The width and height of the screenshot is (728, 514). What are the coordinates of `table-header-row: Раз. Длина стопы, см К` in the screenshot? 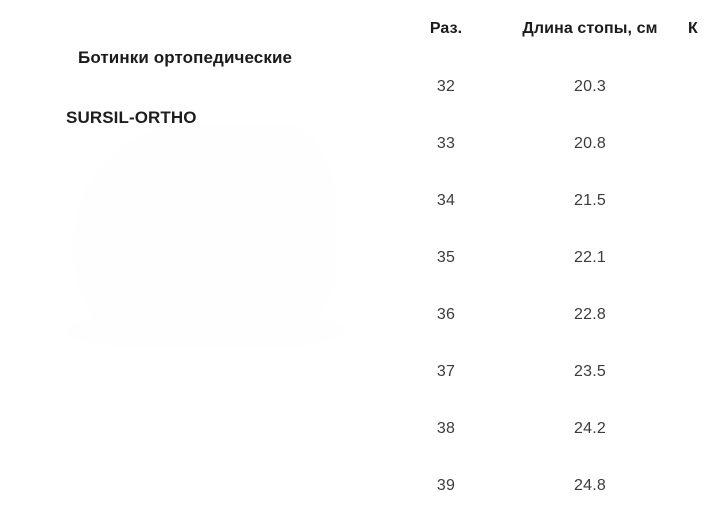 It's located at (564, 29).